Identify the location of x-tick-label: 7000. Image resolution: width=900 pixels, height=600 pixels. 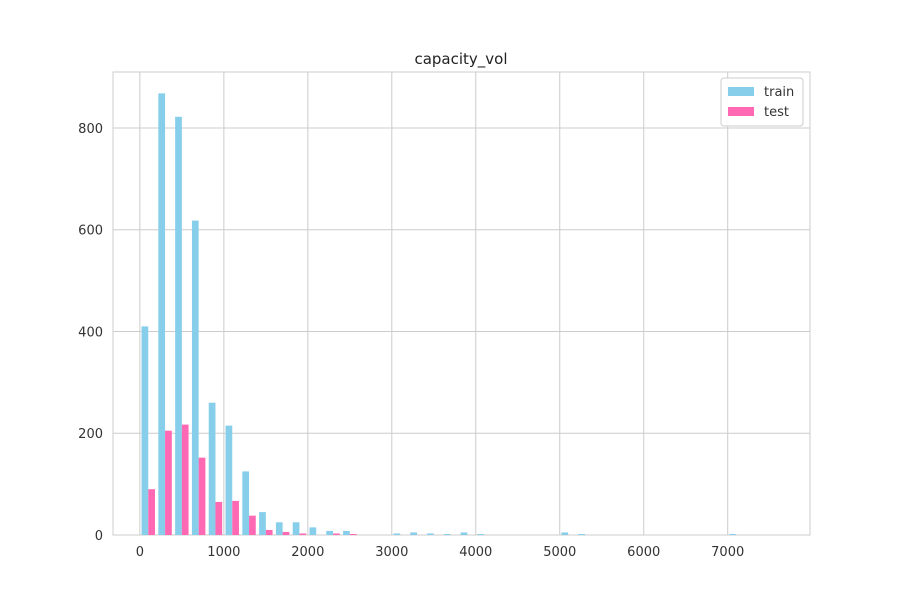
(727, 552).